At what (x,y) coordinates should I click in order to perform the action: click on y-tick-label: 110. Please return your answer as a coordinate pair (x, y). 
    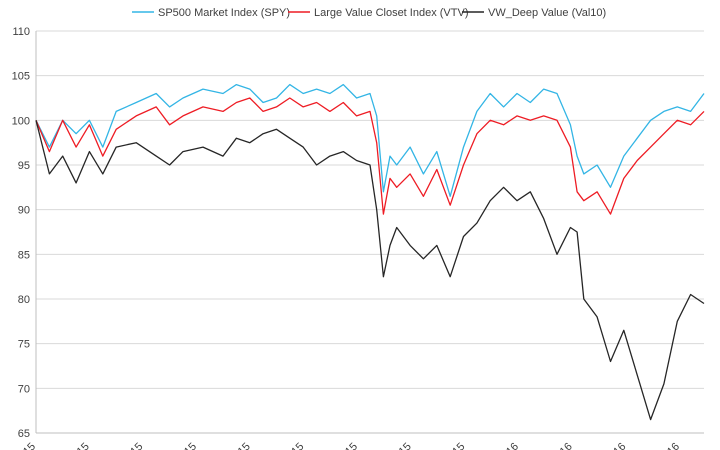
    Looking at the image, I should click on (21, 32).